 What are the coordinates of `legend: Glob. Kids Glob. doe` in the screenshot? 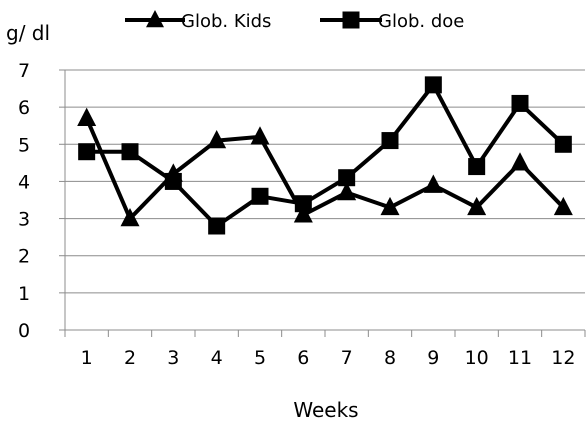 It's located at (294, 20).